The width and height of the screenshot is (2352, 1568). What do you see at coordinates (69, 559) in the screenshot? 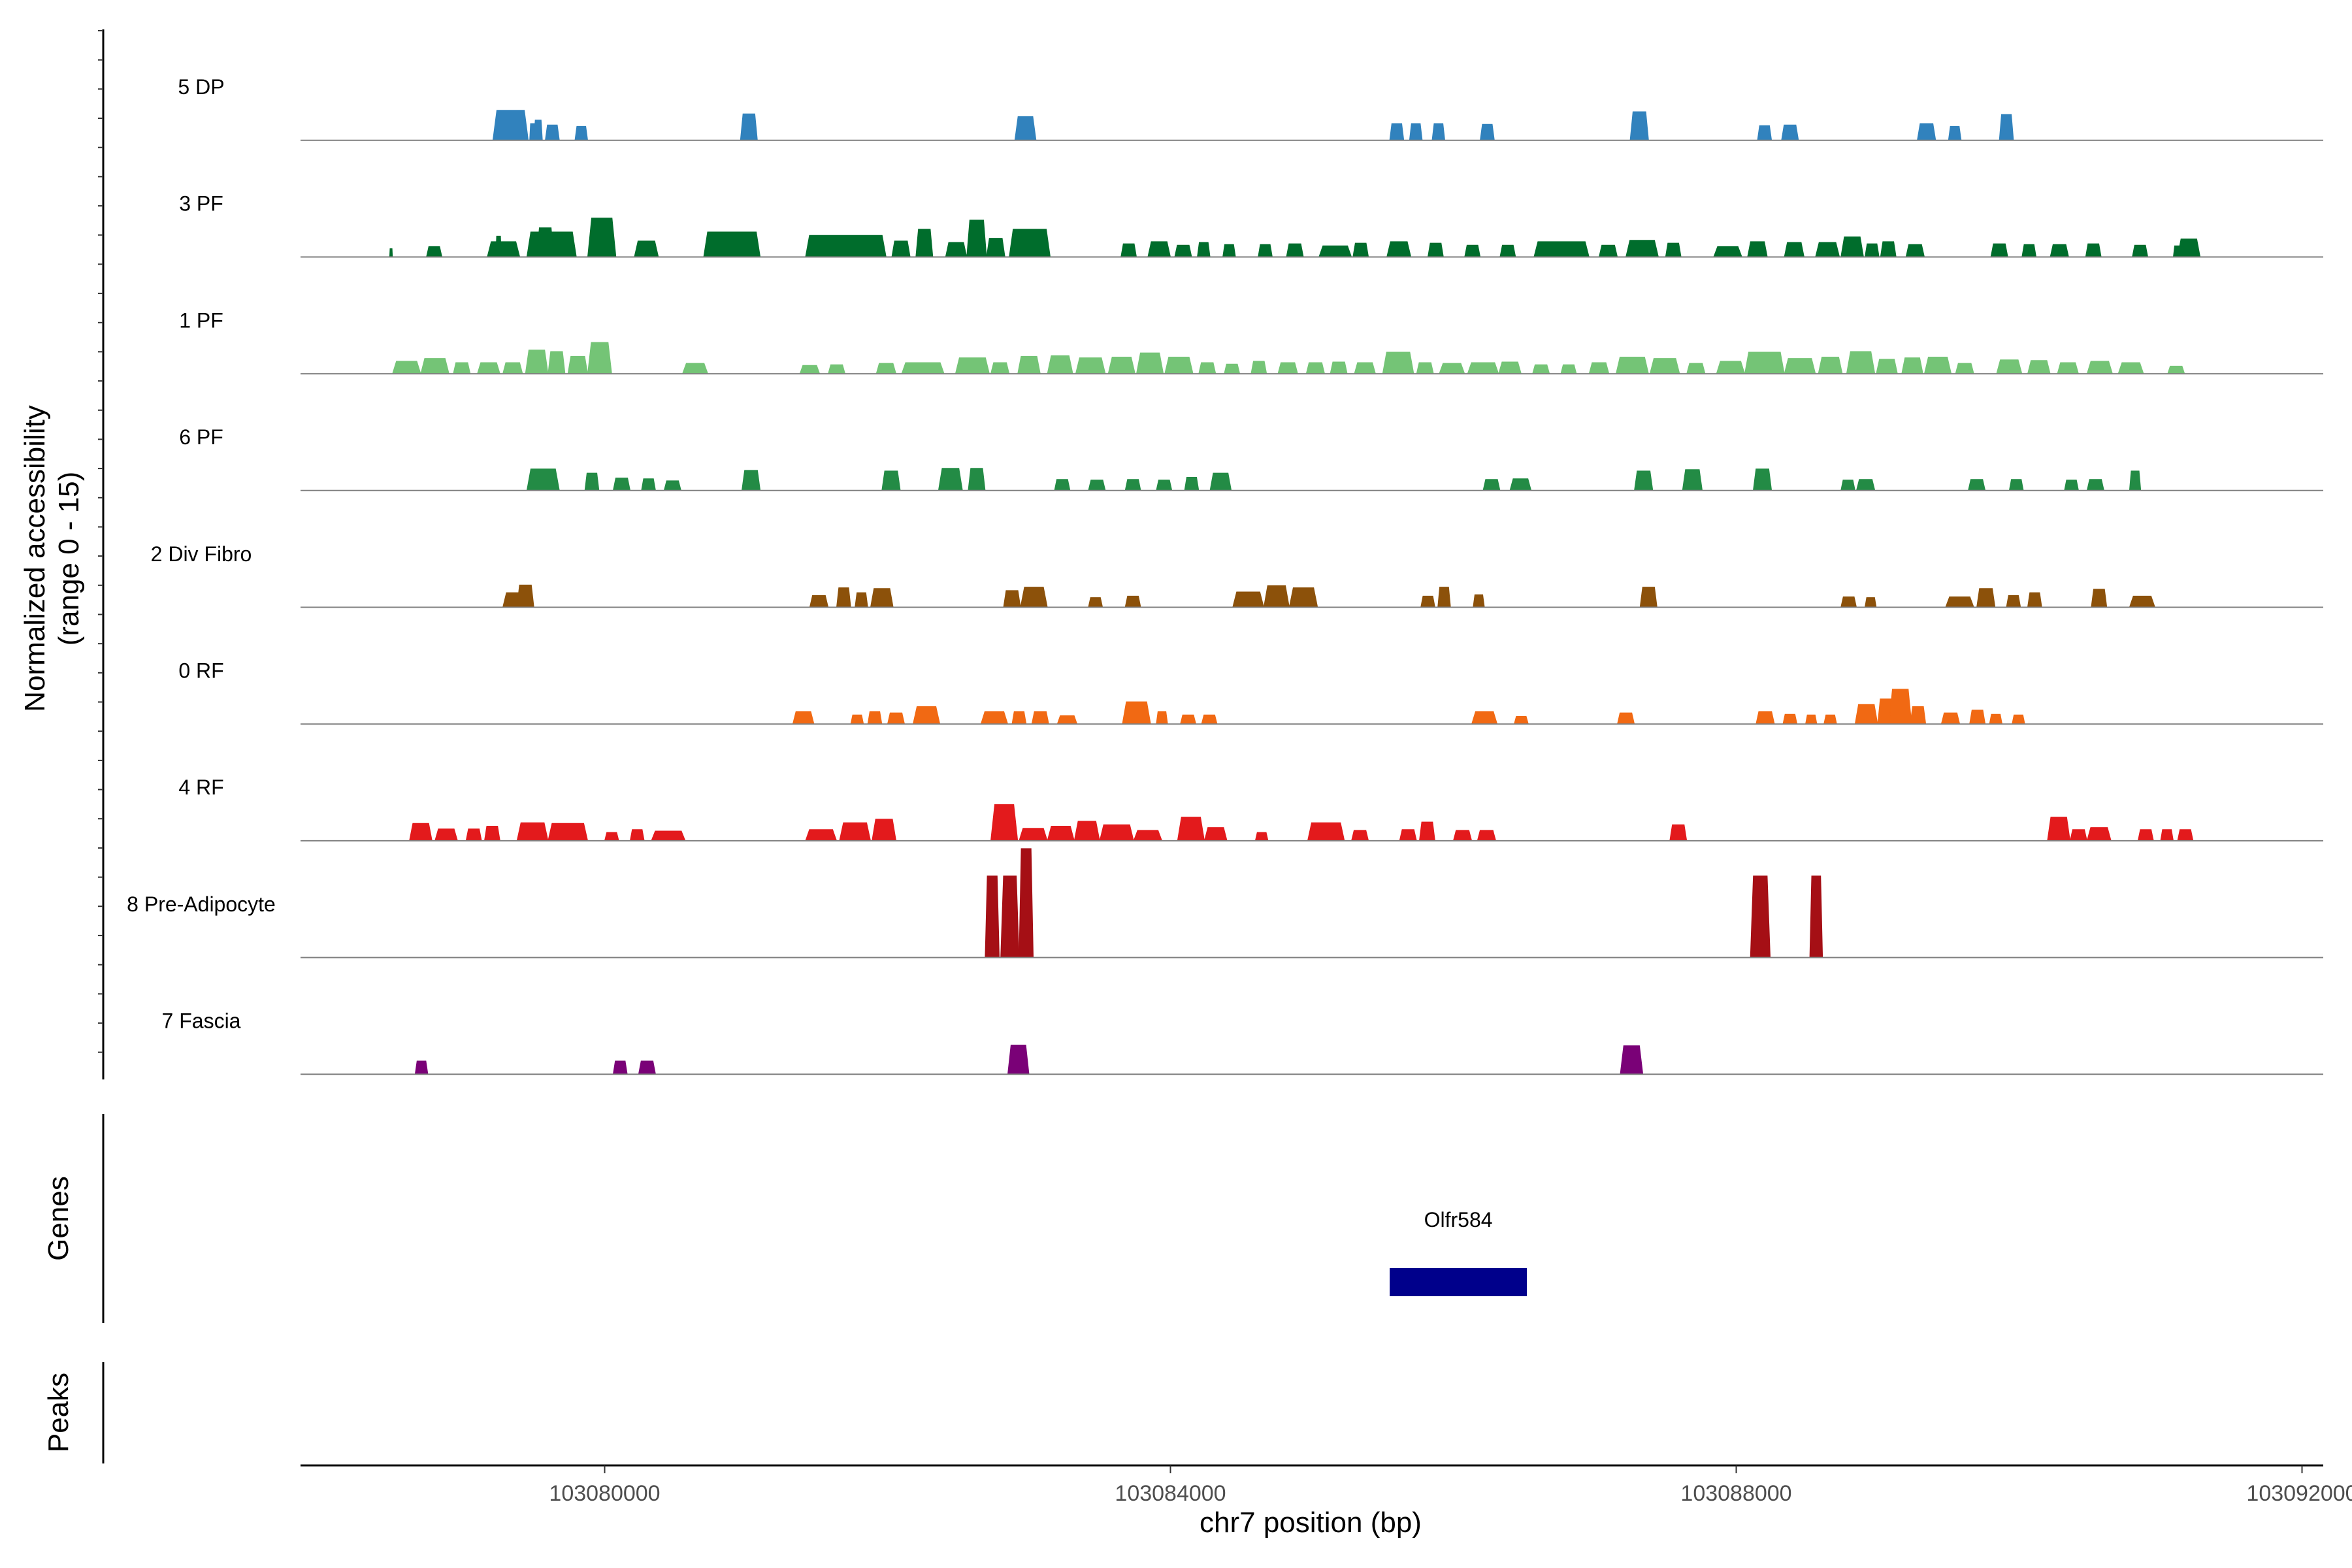
I see `y-axis-title-line-2: (range 0 - 15)` at bounding box center [69, 559].